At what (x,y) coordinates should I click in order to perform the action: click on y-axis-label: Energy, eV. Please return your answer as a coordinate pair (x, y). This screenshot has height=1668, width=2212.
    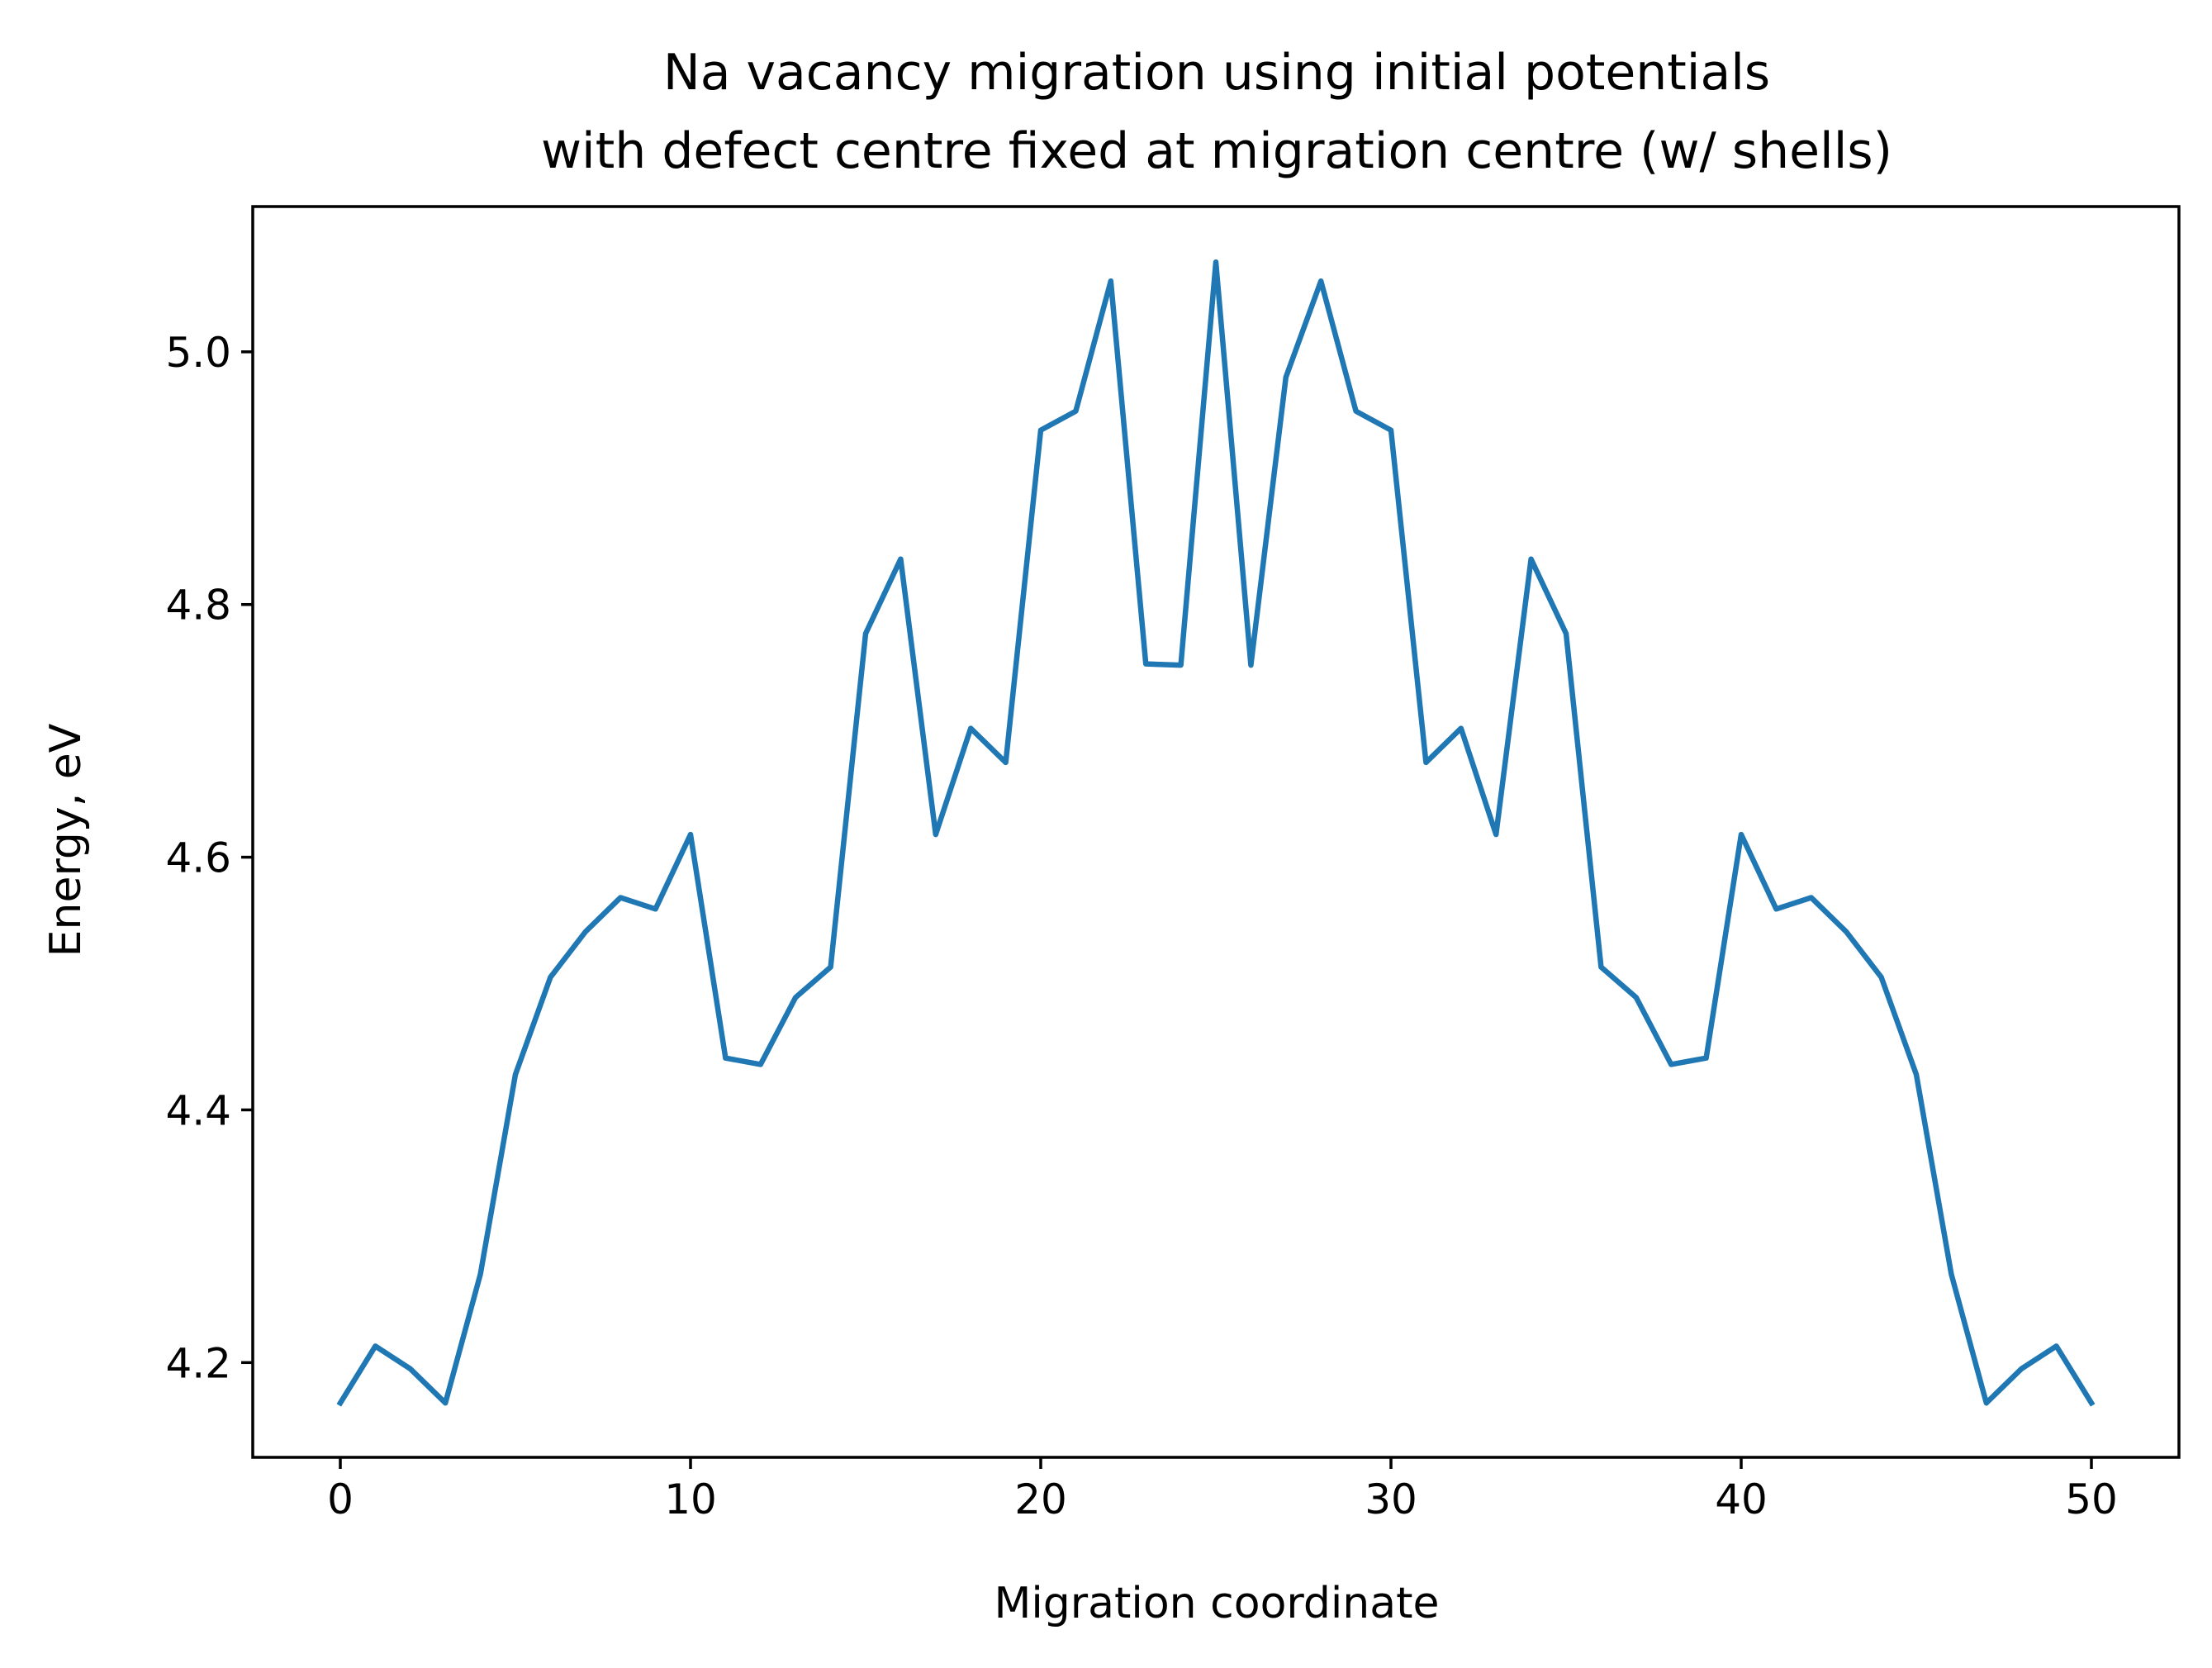
    Looking at the image, I should click on (66, 840).